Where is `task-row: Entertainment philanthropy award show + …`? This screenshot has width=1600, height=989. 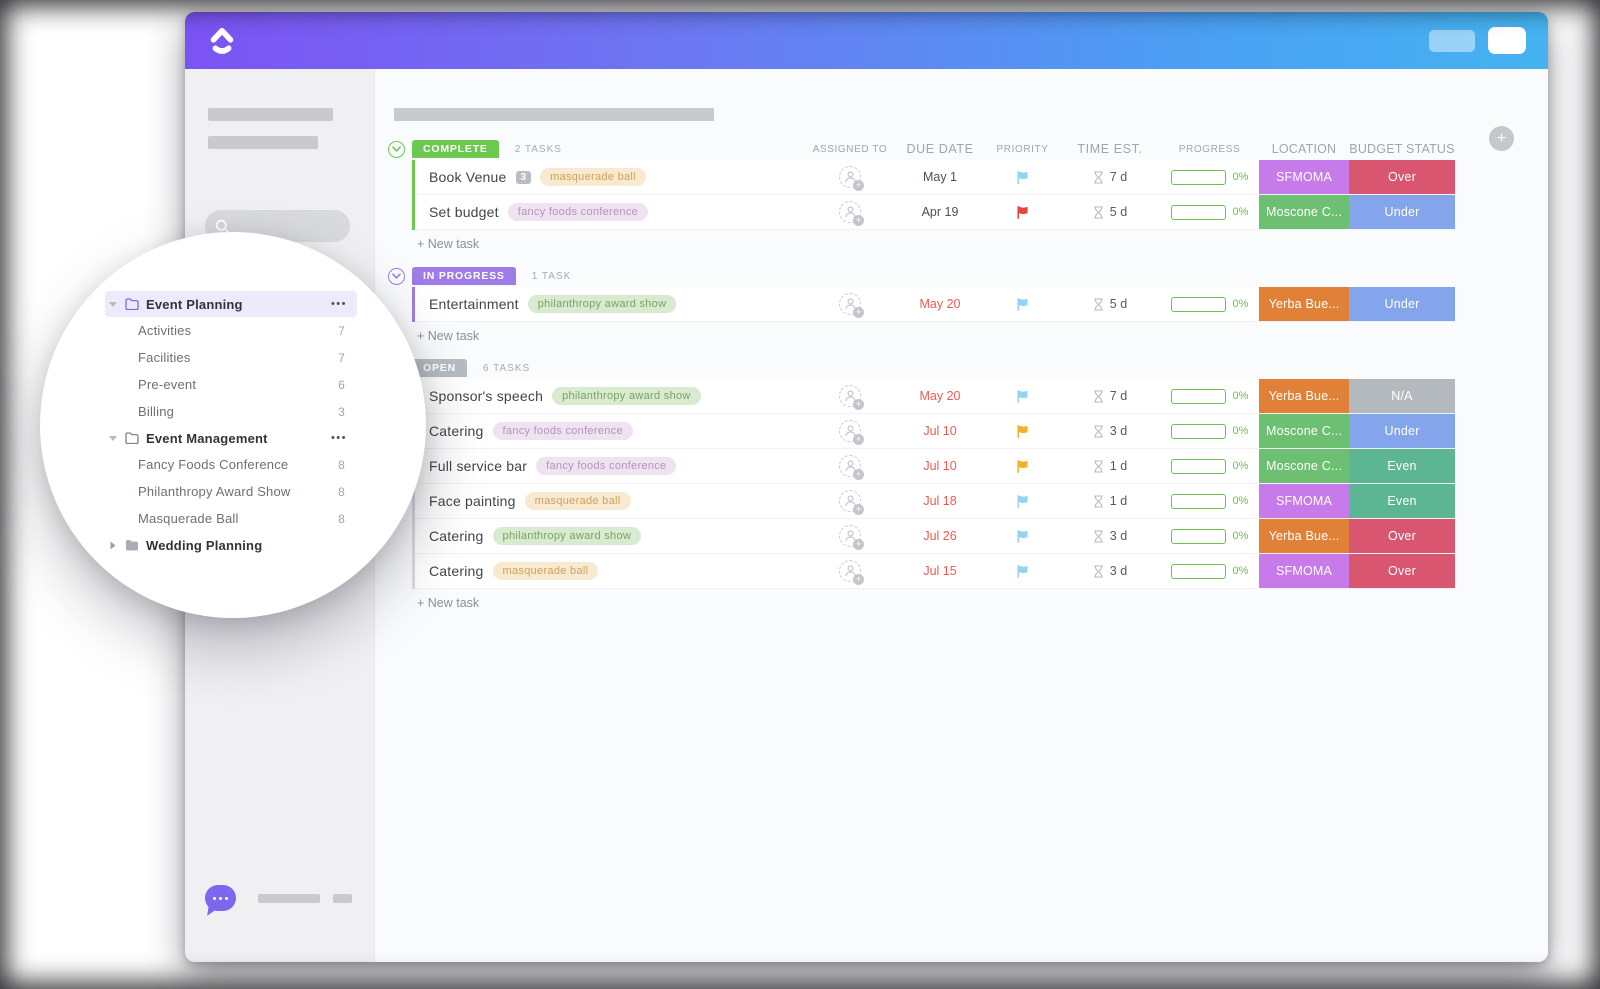 task-row: Entertainment philanthropy award show + … is located at coordinates (935, 304).